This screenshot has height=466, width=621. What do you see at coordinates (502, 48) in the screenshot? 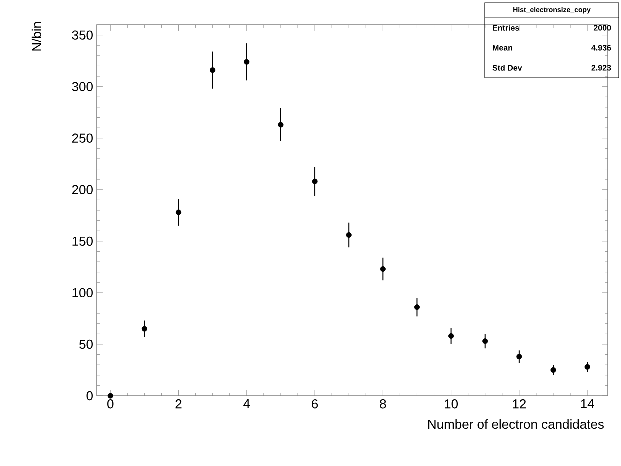
I see `annotation: Mean` at bounding box center [502, 48].